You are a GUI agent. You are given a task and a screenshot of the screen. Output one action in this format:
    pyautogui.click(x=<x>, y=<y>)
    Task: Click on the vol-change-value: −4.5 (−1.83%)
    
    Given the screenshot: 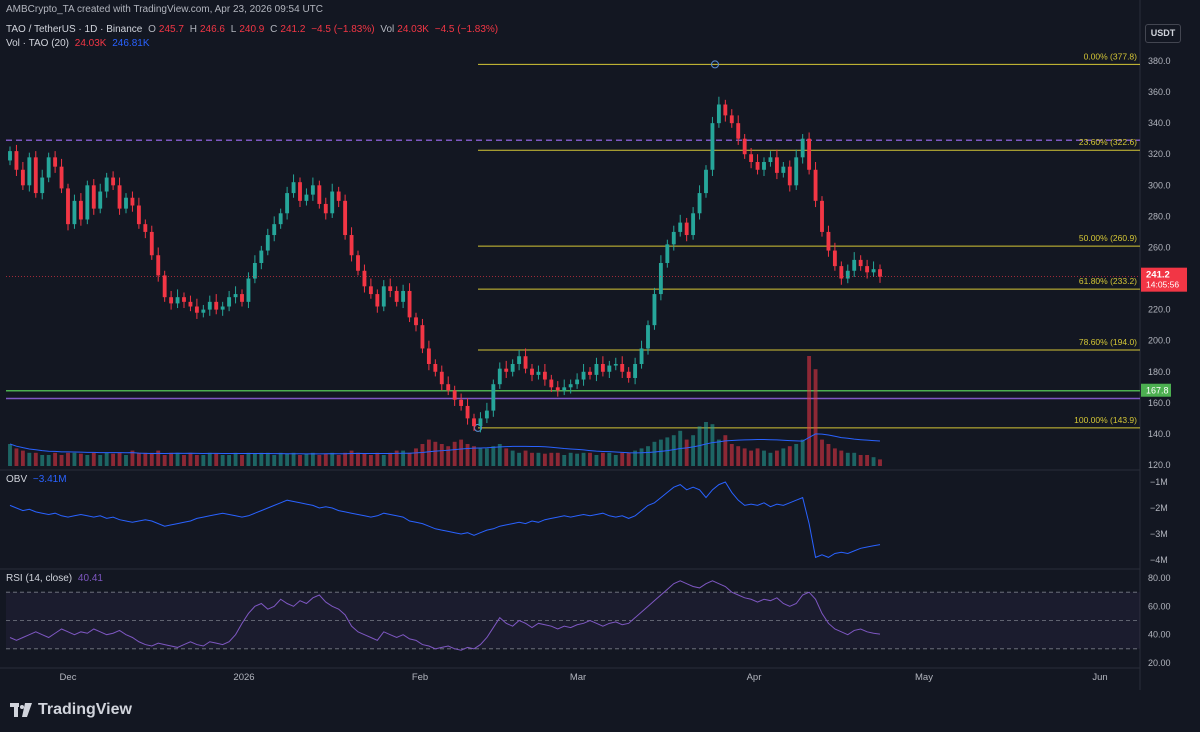 What is the action you would take?
    pyautogui.click(x=466, y=29)
    